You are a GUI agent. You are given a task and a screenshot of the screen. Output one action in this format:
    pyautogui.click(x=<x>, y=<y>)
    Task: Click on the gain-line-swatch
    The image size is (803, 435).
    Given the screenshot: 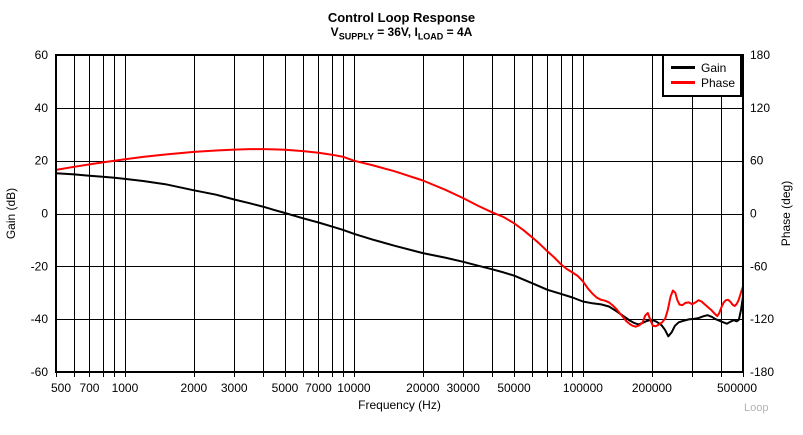 What is the action you would take?
    pyautogui.click(x=683, y=67)
    